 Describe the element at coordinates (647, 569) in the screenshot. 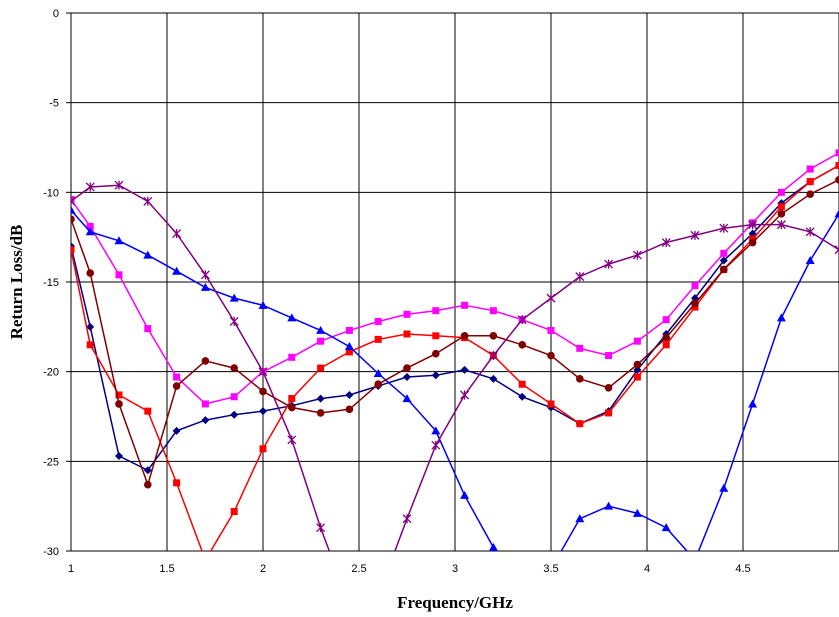

I see `x-tick-label: 4` at that location.